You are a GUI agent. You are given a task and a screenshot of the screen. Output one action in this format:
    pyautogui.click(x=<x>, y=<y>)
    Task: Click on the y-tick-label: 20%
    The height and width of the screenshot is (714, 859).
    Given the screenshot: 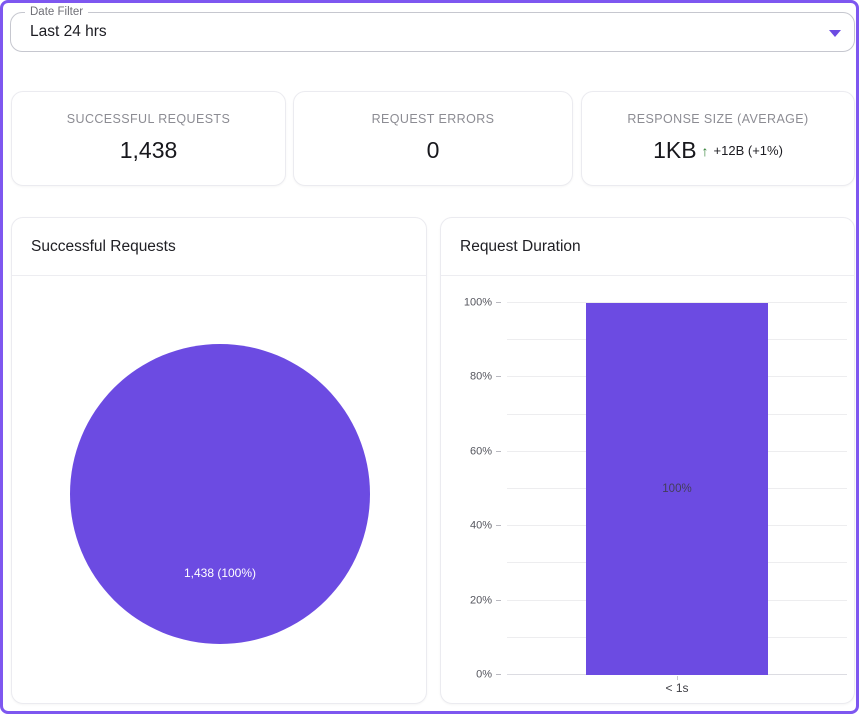 What is the action you would take?
    pyautogui.click(x=480, y=600)
    